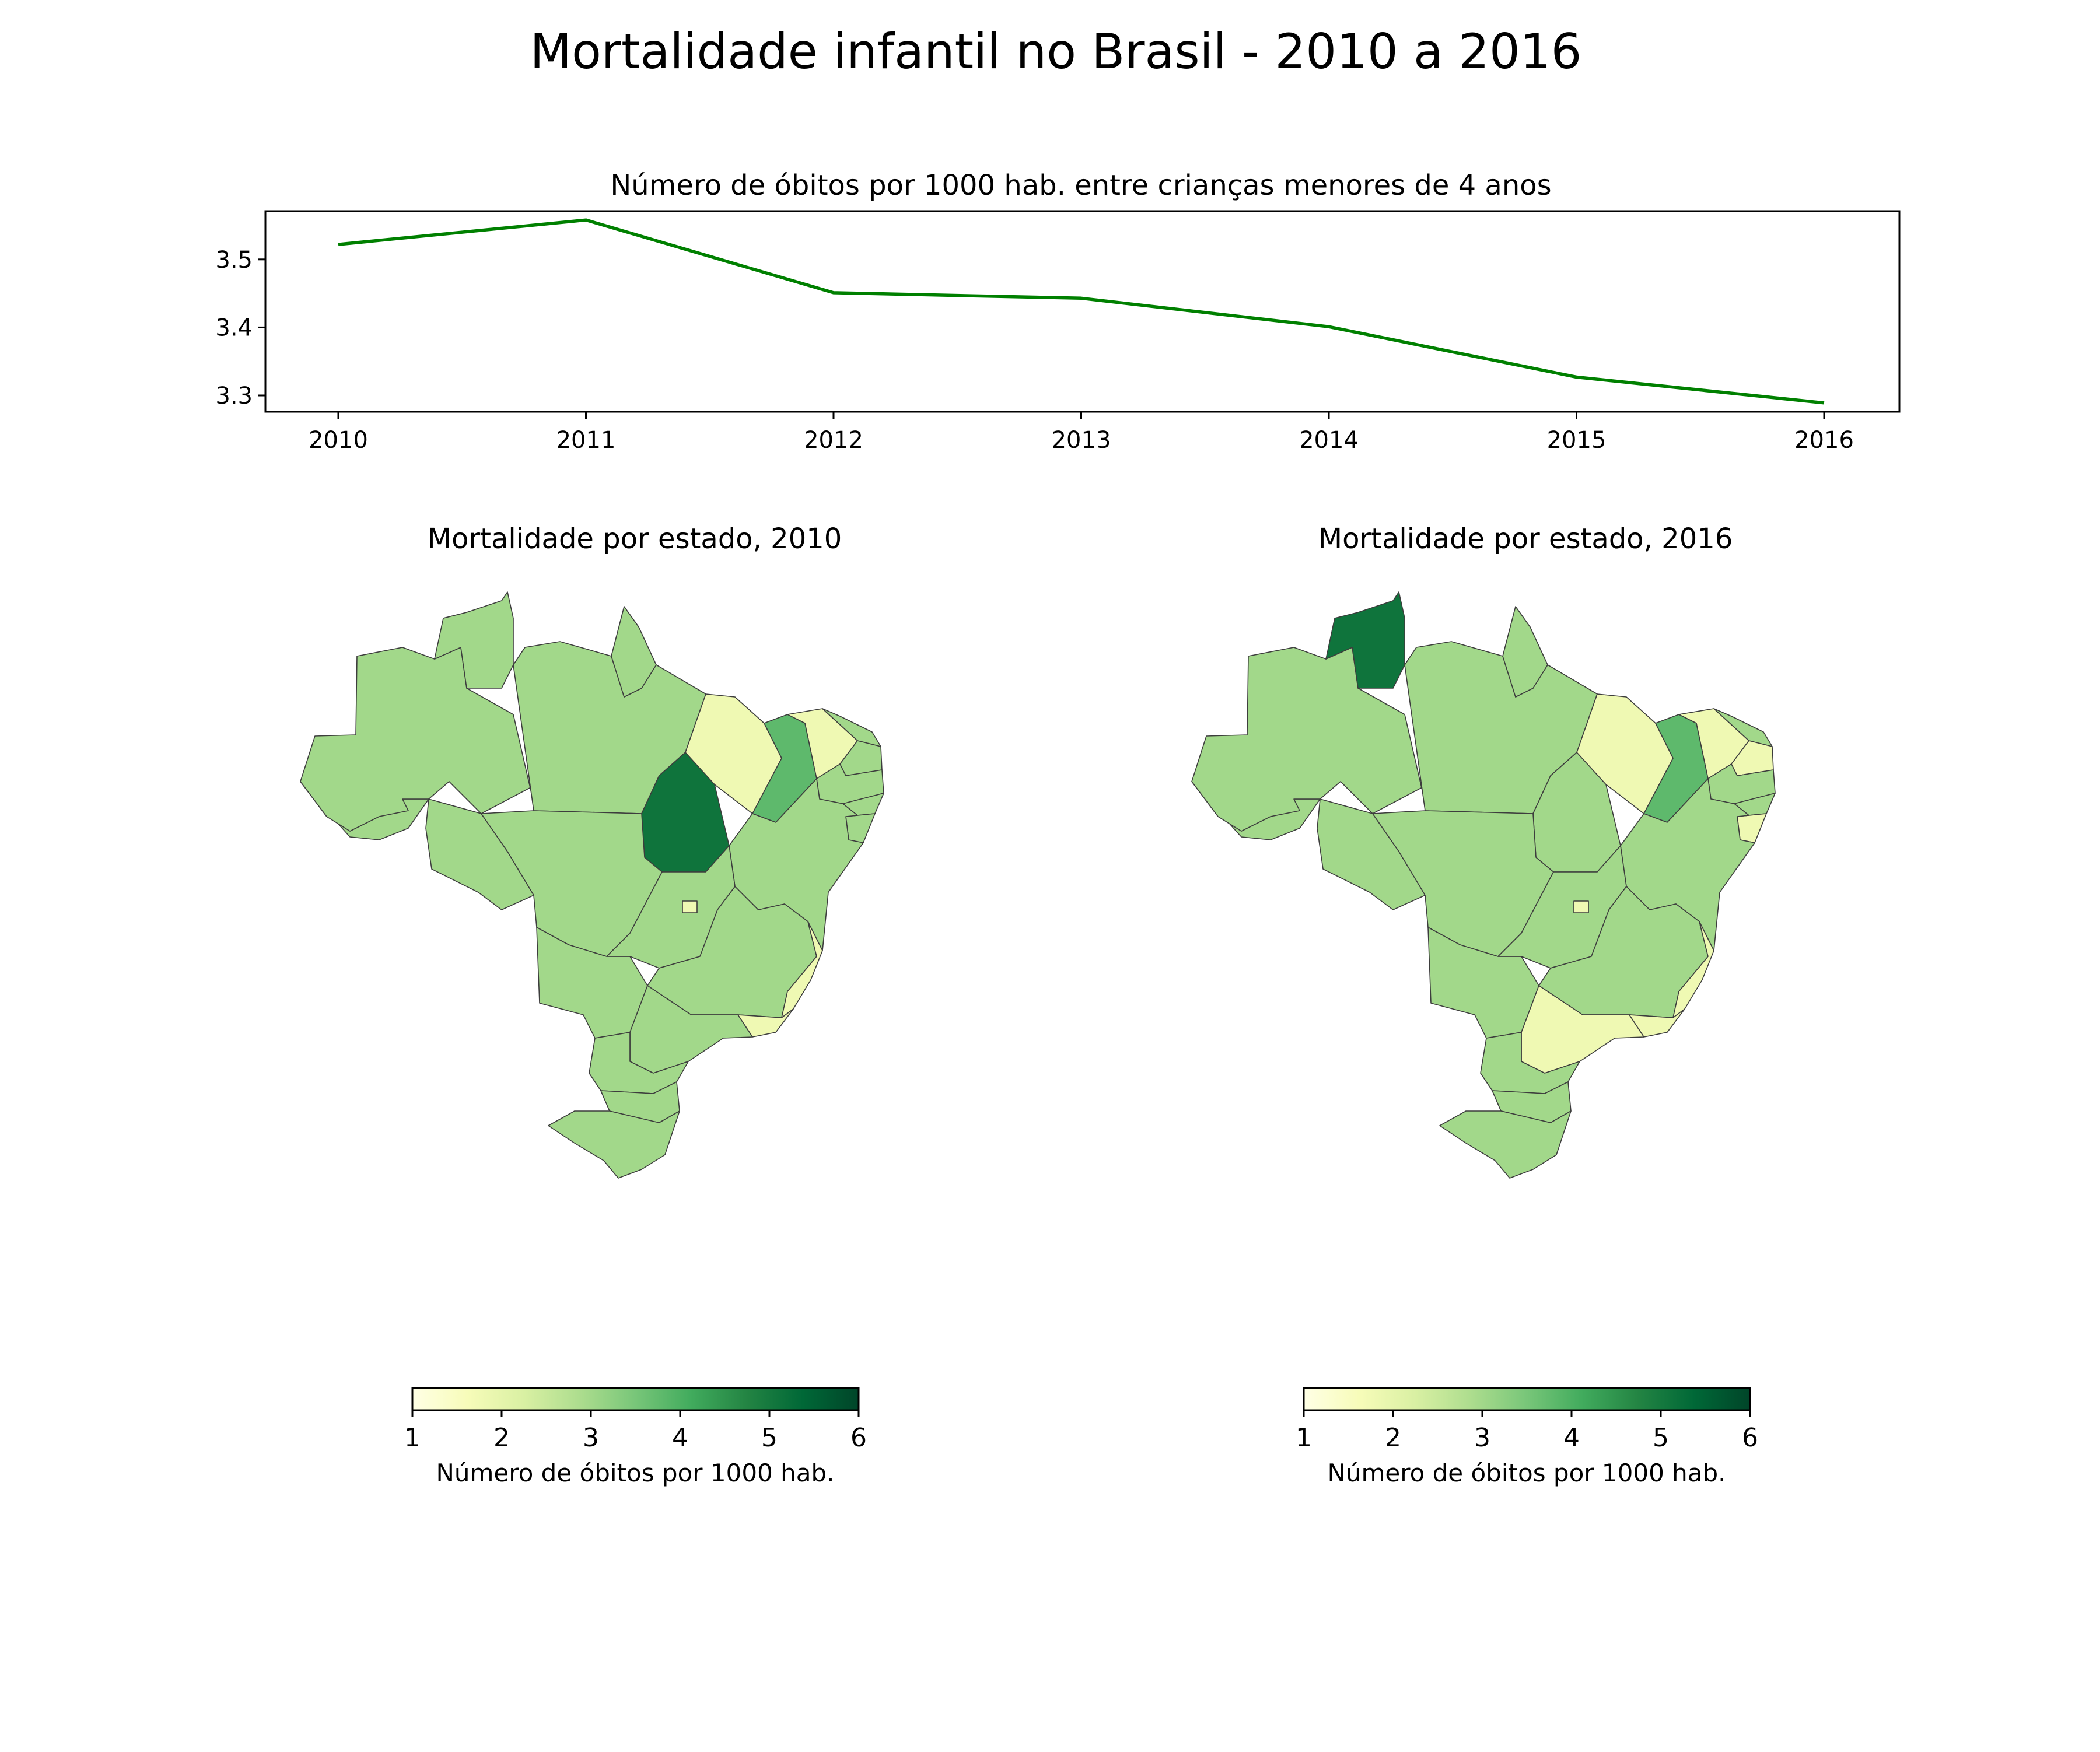  Describe the element at coordinates (234, 396) in the screenshot. I see `y-tick-label: 3.3` at that location.